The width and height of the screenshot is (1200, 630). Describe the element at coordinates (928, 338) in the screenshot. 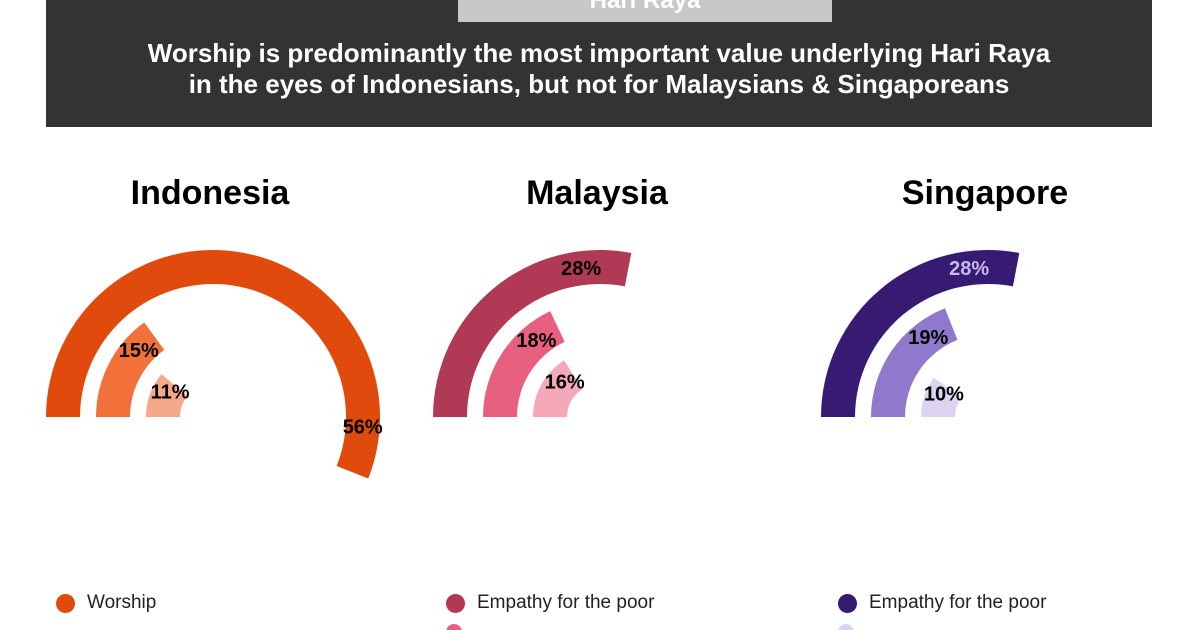

I see `data-label: 19%` at that location.